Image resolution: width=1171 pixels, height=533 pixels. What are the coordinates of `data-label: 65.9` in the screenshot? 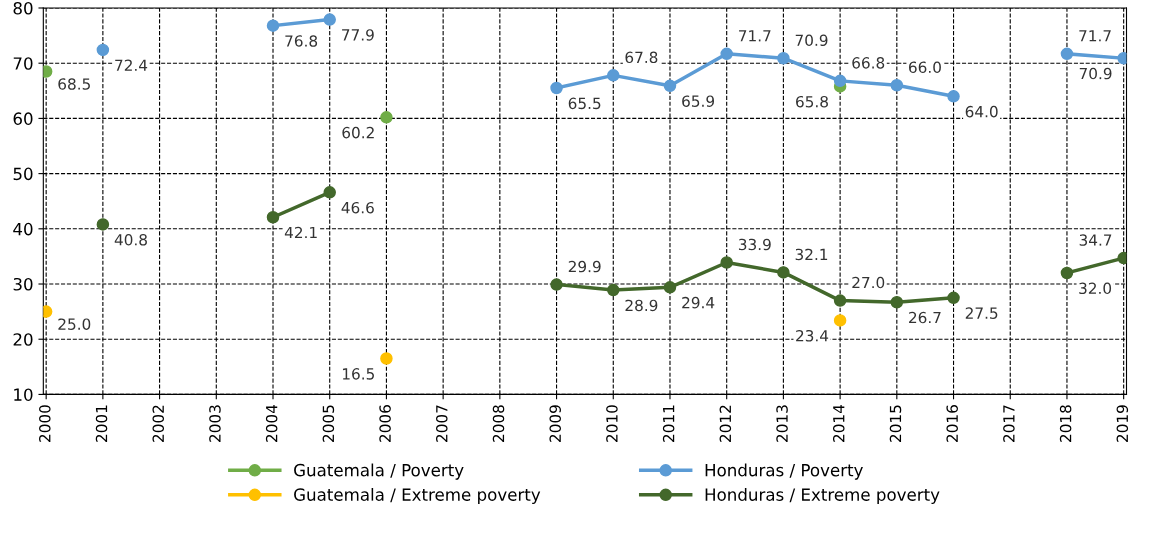 It's located at (698, 101).